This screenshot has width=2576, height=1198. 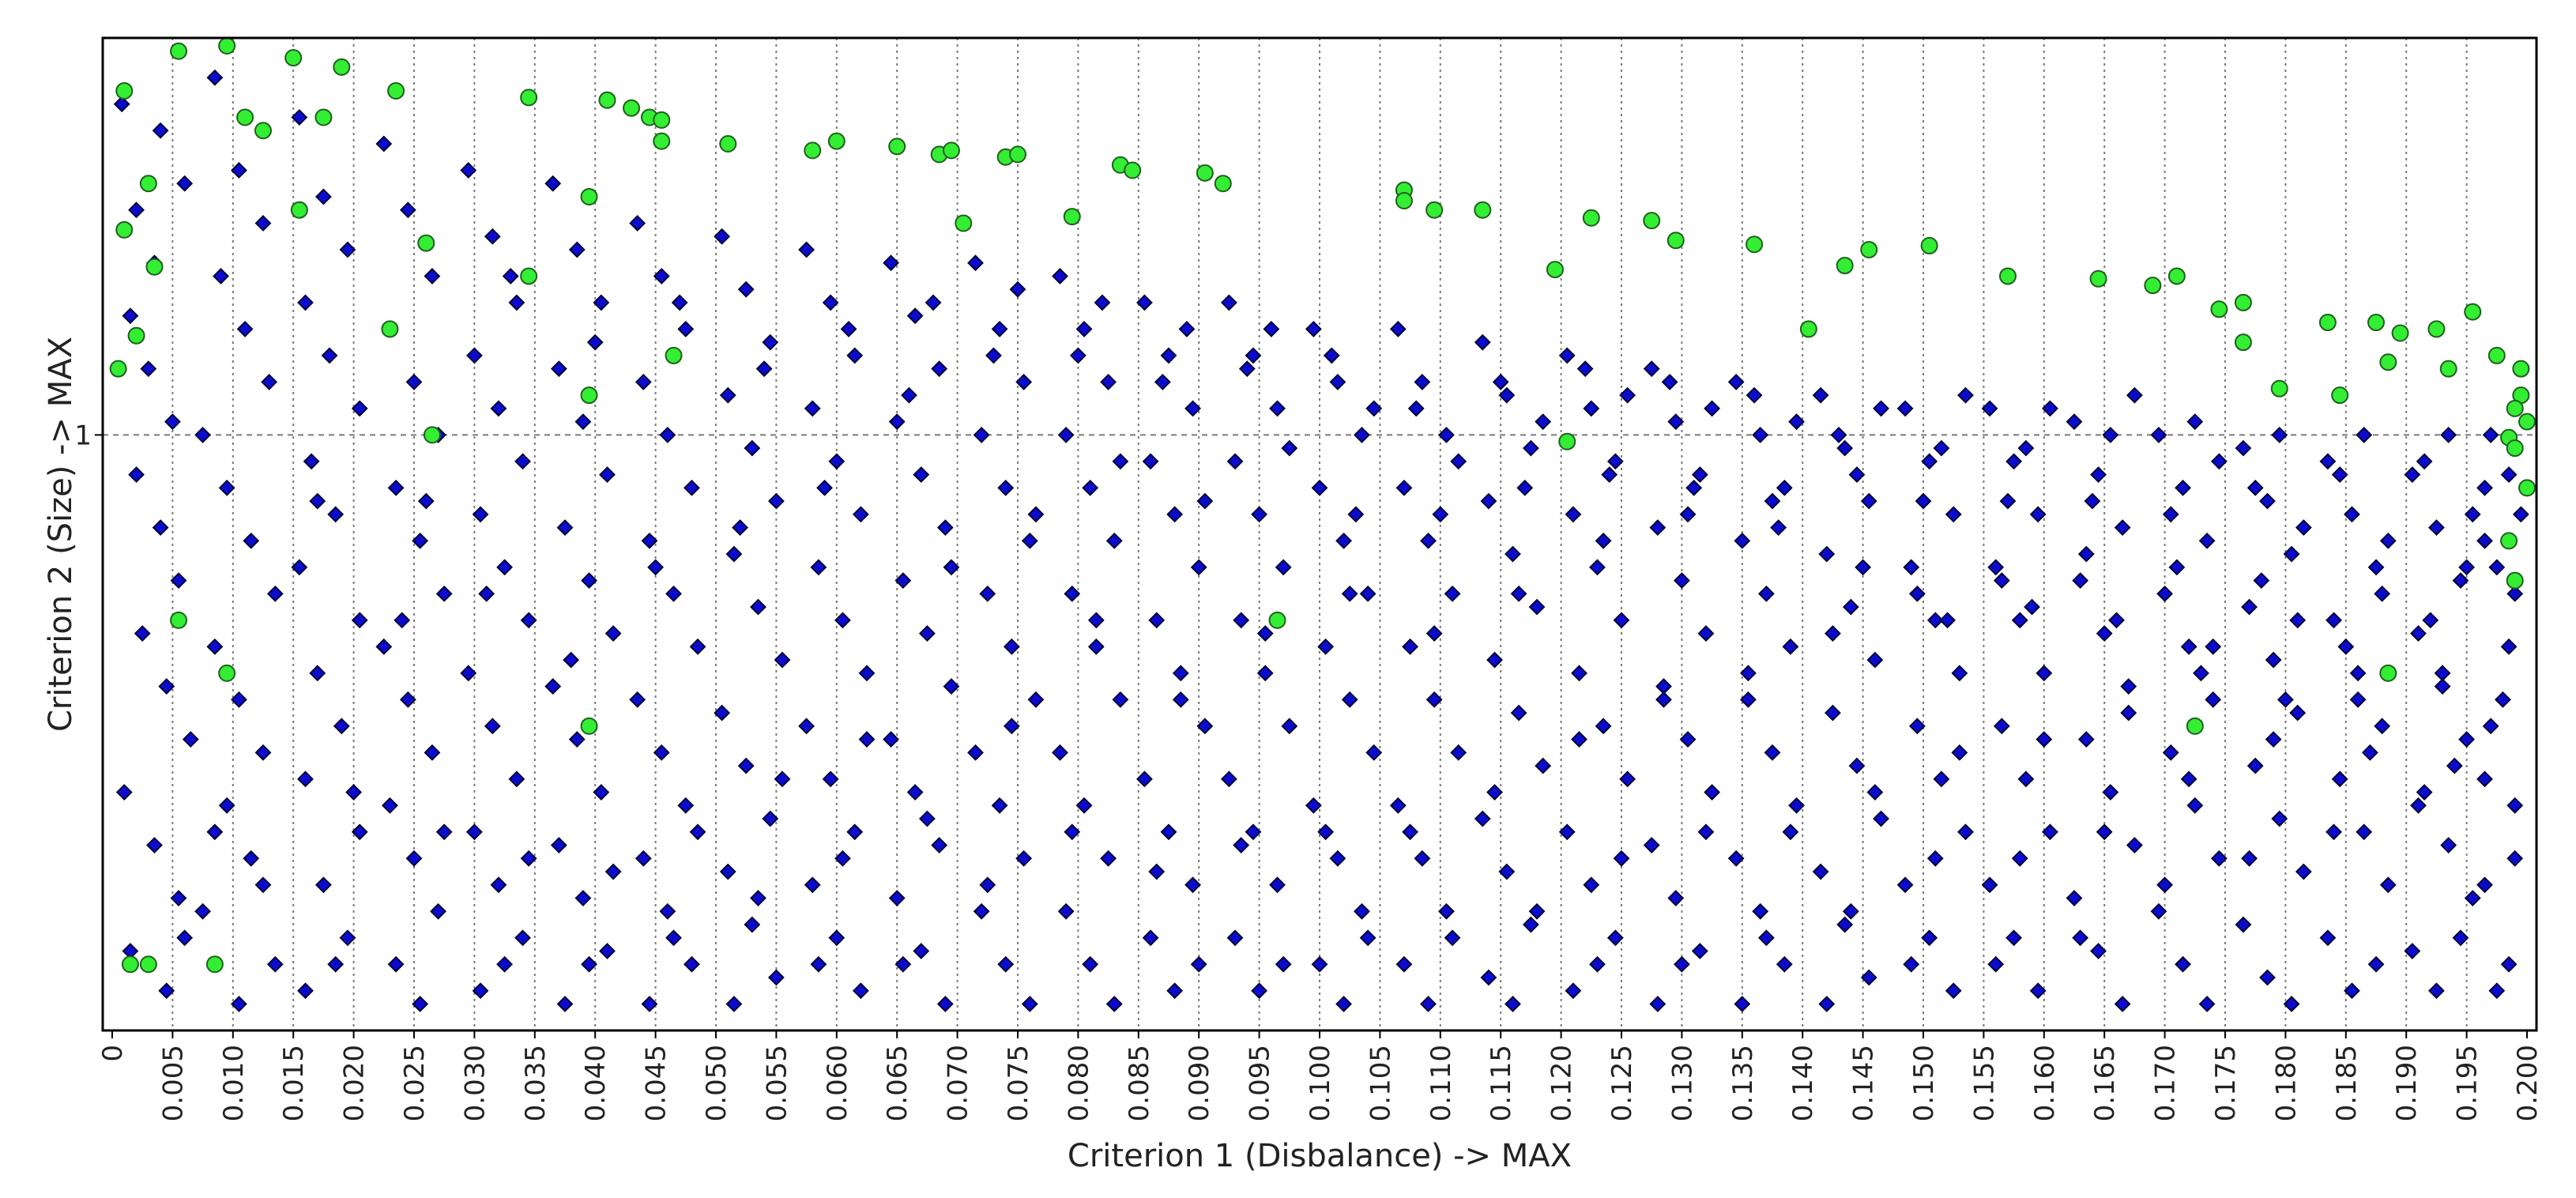 I want to click on x-tick-label: 0.040, so click(x=596, y=1083).